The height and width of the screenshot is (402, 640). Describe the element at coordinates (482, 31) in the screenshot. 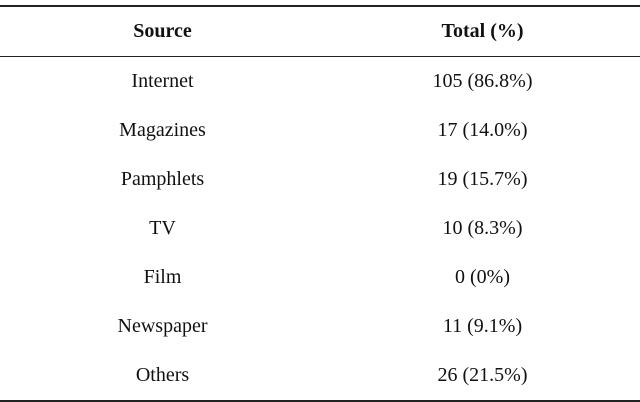

I see `header-total: Total (%)` at that location.